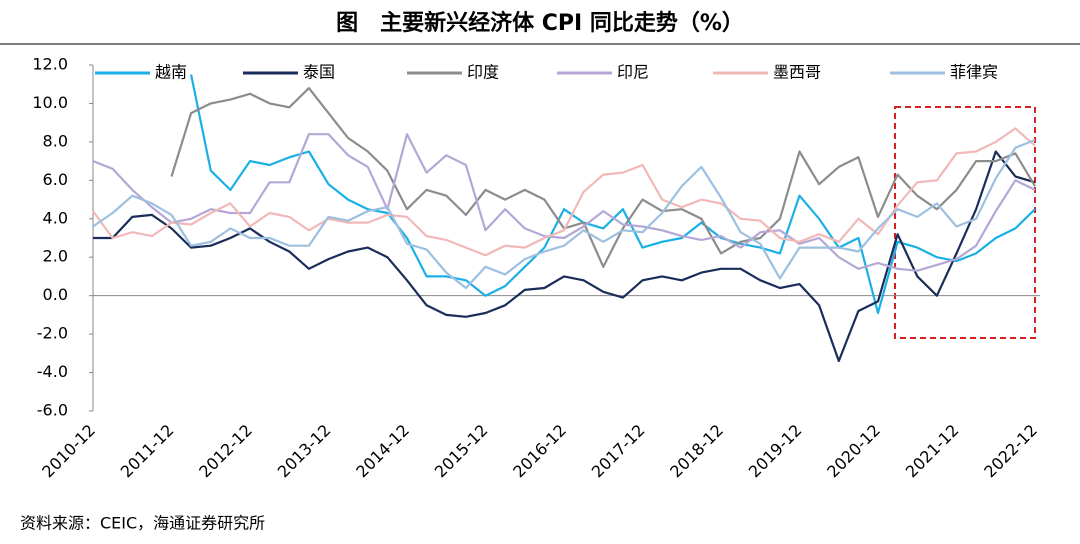  I want to click on y-tick-label: 4.0, so click(55, 217).